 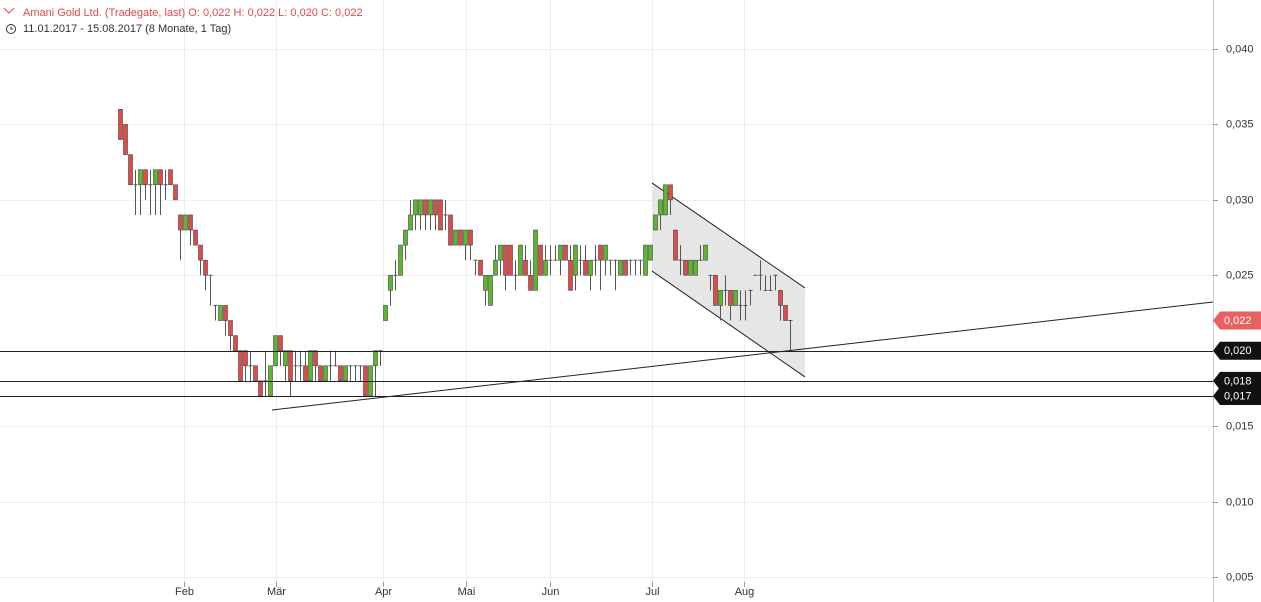 What do you see at coordinates (467, 592) in the screenshot?
I see `x-tick-label: Mai` at bounding box center [467, 592].